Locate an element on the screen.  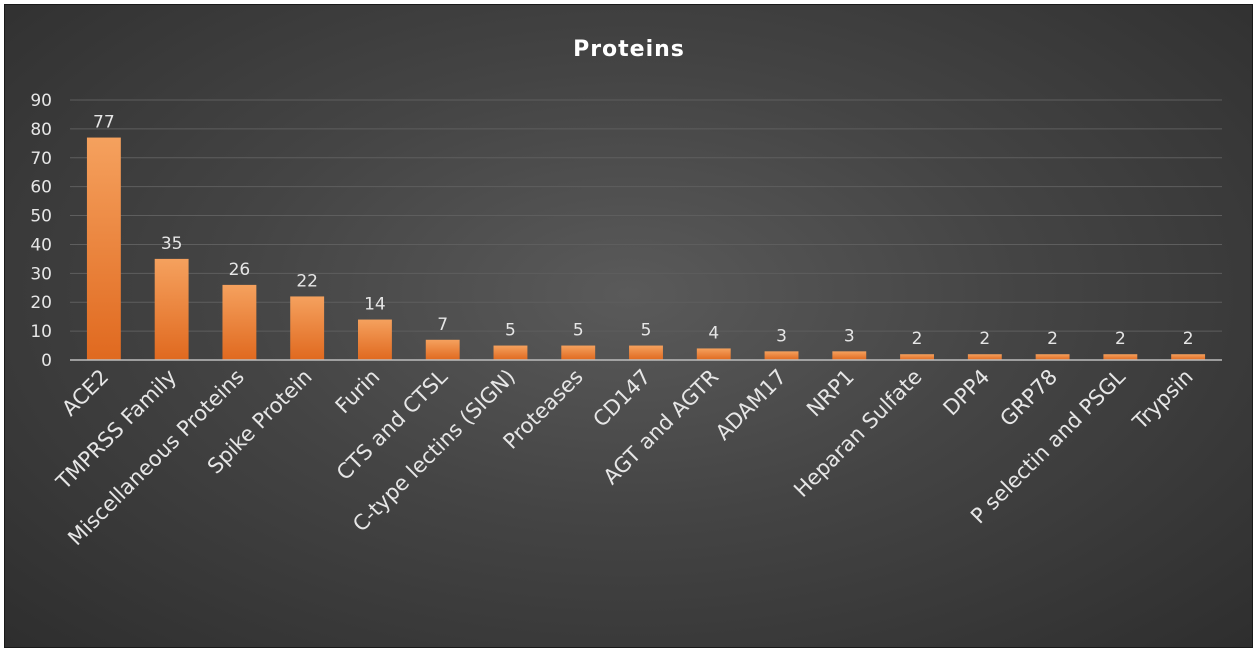
data-label: 14 is located at coordinates (375, 305).